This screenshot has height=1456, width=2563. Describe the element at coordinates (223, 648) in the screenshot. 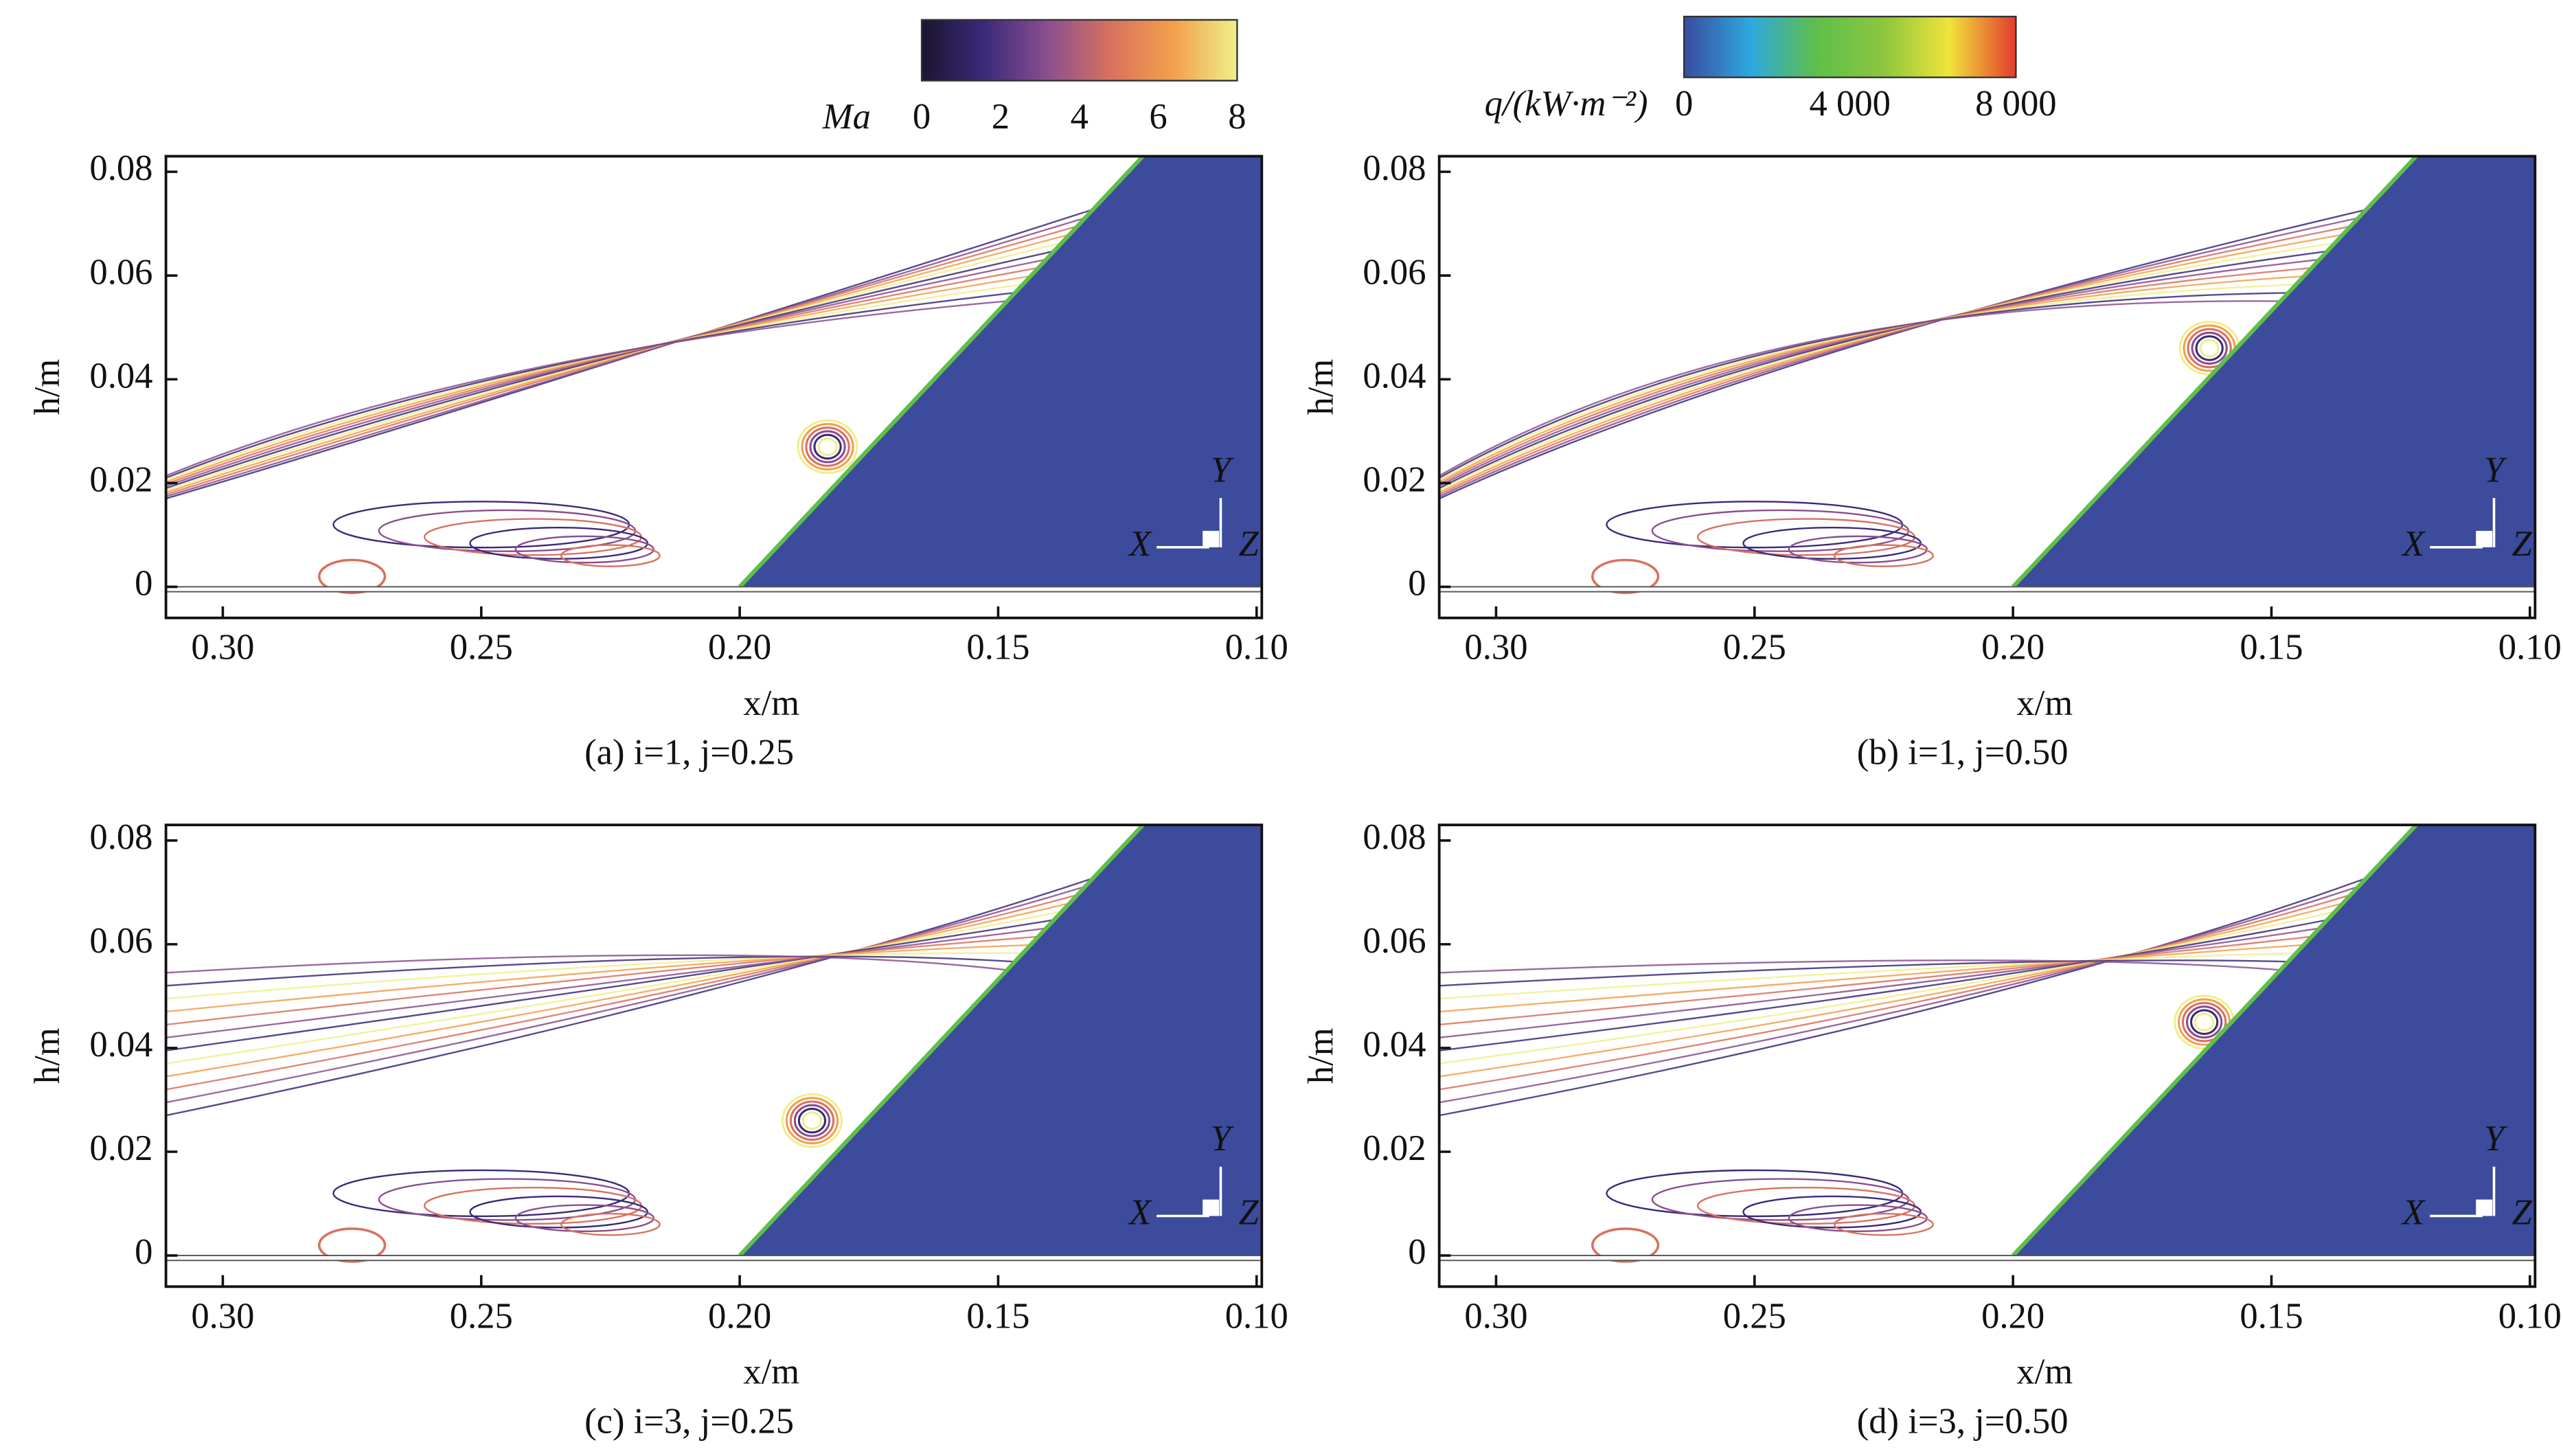

I see `x-tick-label: 0.30` at that location.